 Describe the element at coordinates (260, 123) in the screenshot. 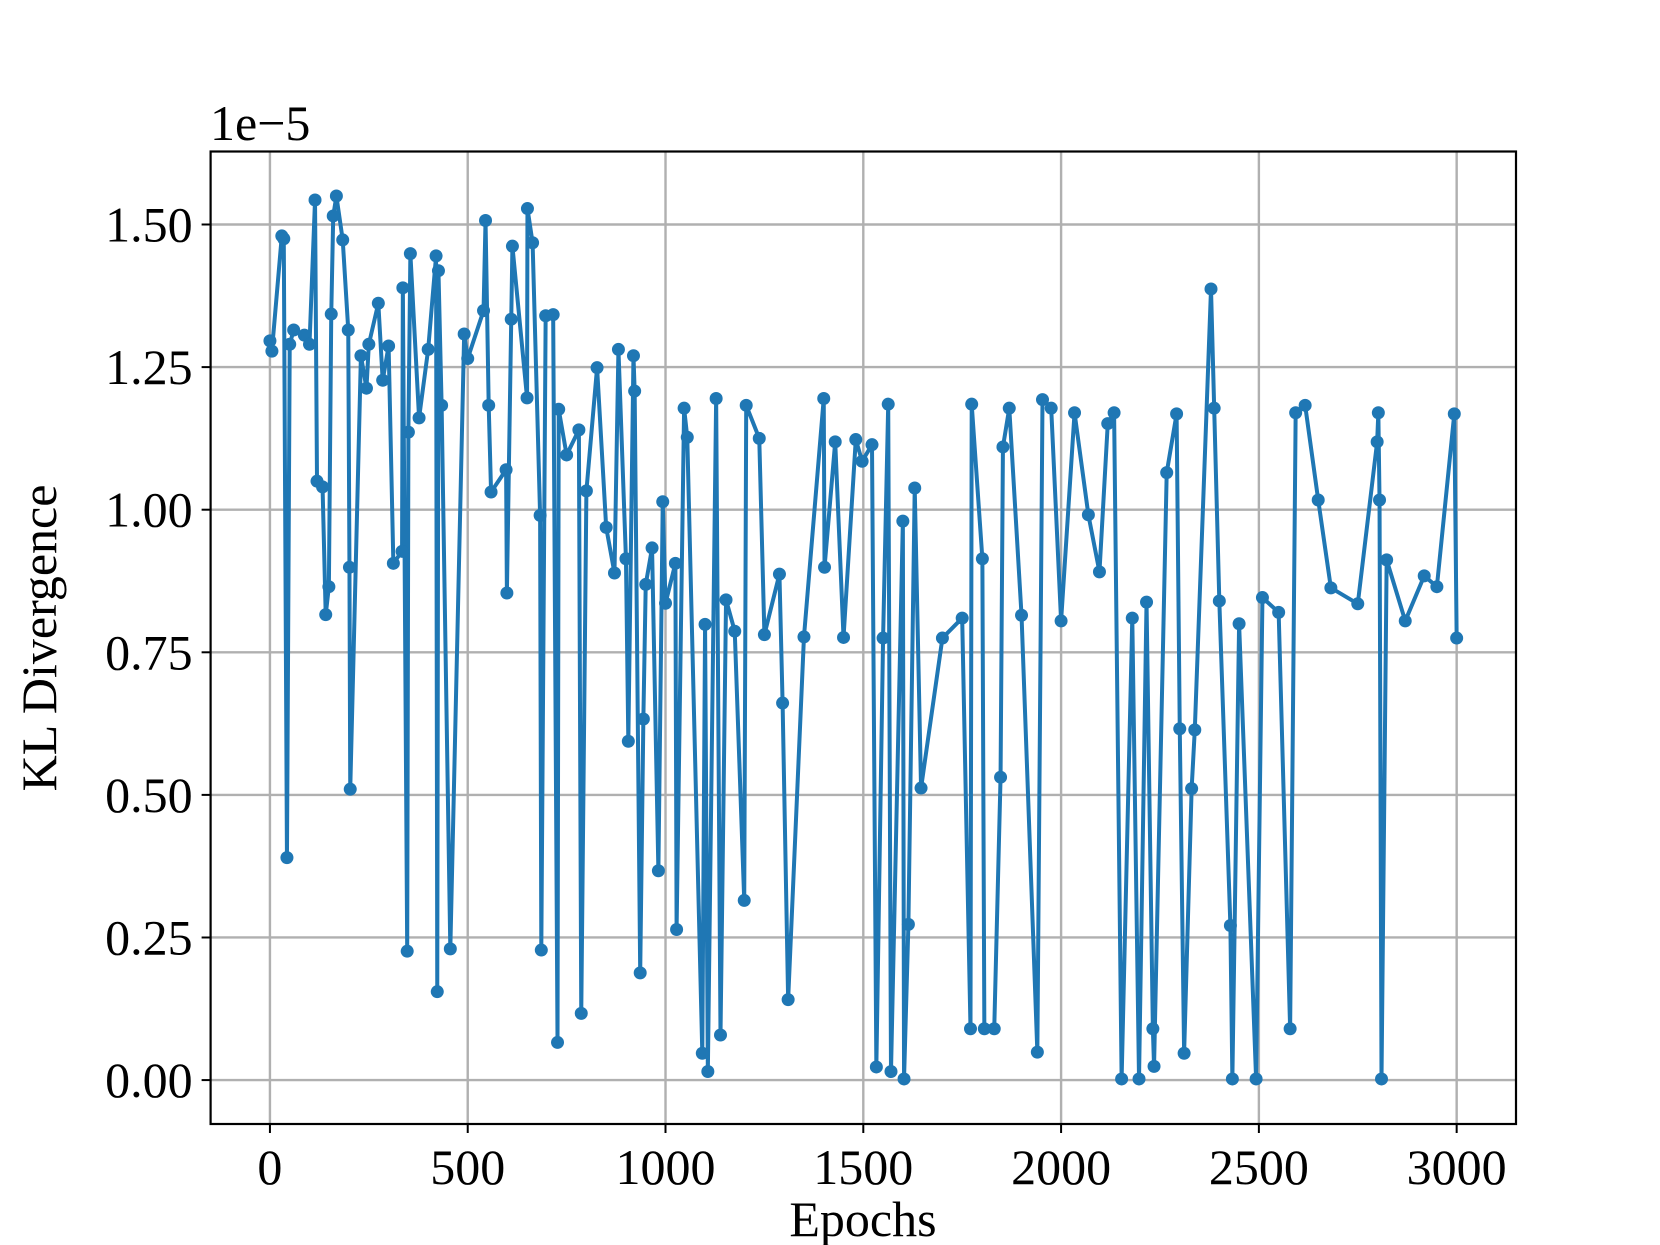

I see `y-offset-label: 1e−5` at that location.